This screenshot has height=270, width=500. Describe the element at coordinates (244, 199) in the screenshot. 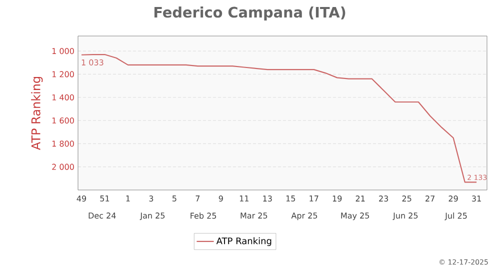

I see `x-tick-label: 11` at that location.